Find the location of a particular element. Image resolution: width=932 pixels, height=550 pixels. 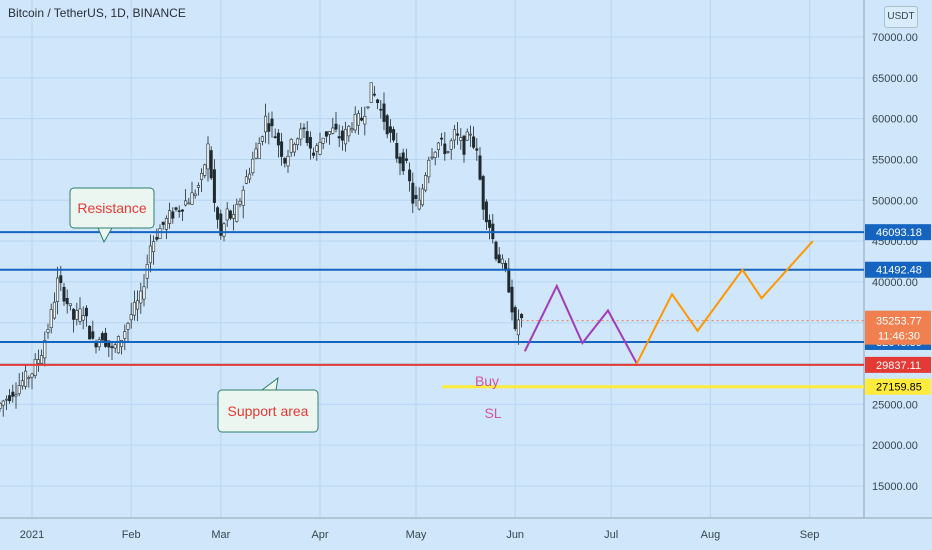

x-tick-label: Feb is located at coordinates (131, 535).